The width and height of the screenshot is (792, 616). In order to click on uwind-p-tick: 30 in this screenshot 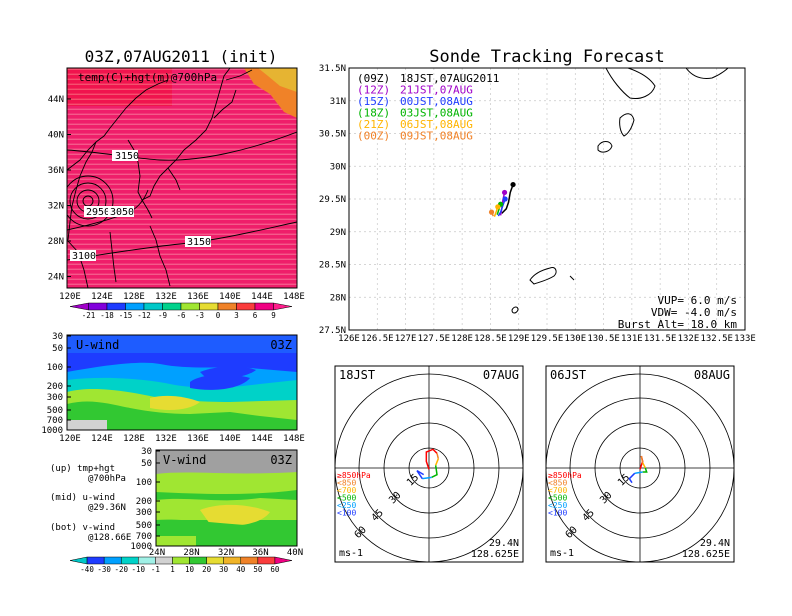, I will do `click(57, 337)`.